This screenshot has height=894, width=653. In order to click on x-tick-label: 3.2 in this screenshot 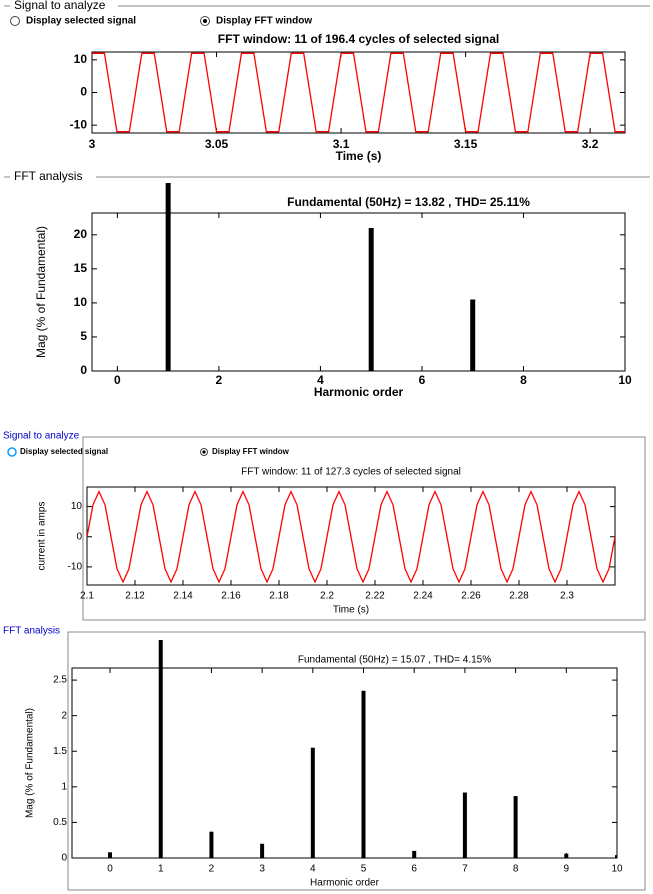, I will do `click(590, 144)`.